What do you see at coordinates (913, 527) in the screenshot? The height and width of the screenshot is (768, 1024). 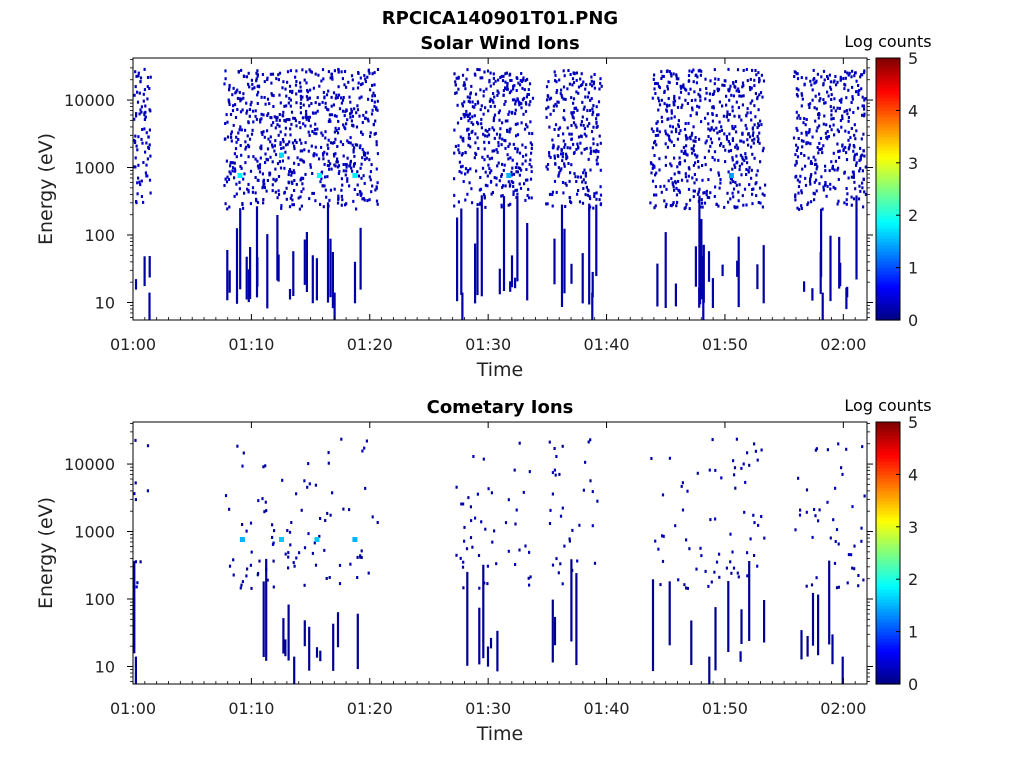 I see `colorbar-tick-label: 3` at bounding box center [913, 527].